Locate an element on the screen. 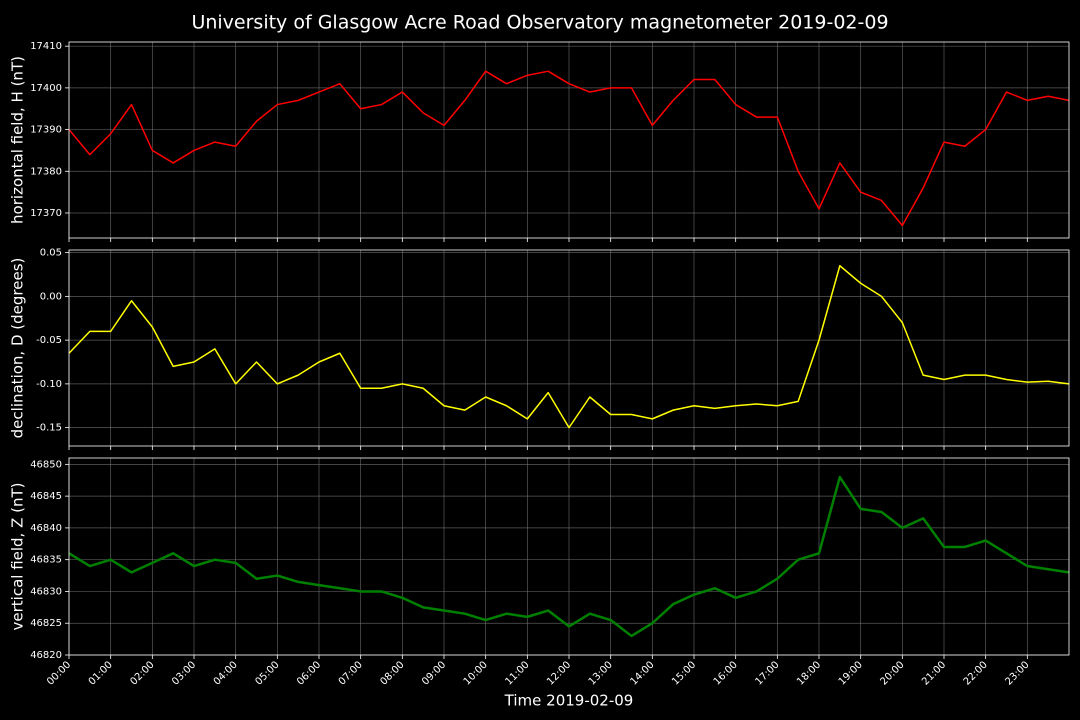 The width and height of the screenshot is (1080, 720). x-tick-label: 23:00 is located at coordinates (1017, 673).